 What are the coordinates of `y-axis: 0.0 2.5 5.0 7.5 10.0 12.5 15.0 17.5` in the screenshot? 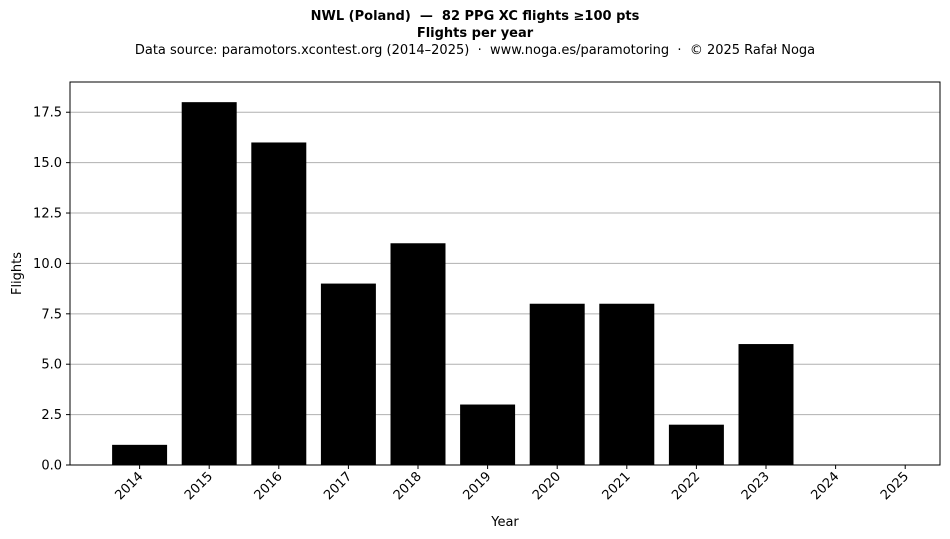 It's located at (51, 290).